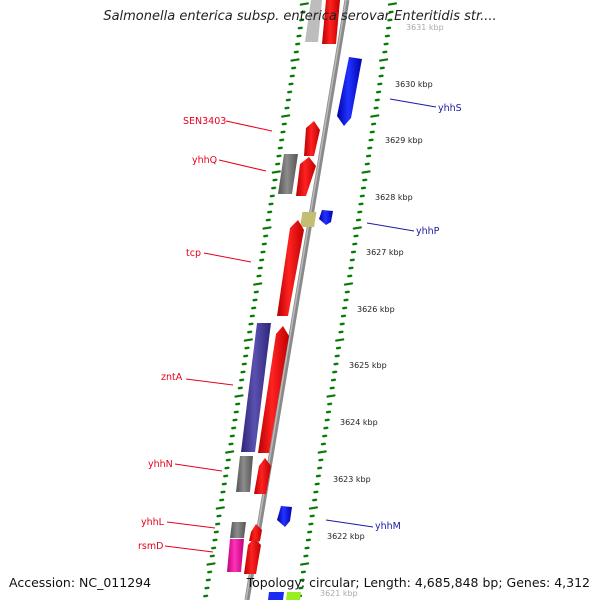 This screenshot has height=600, width=600. What do you see at coordinates (313, 21) in the screenshot?
I see `gene-feature-gray-top` at bounding box center [313, 21].